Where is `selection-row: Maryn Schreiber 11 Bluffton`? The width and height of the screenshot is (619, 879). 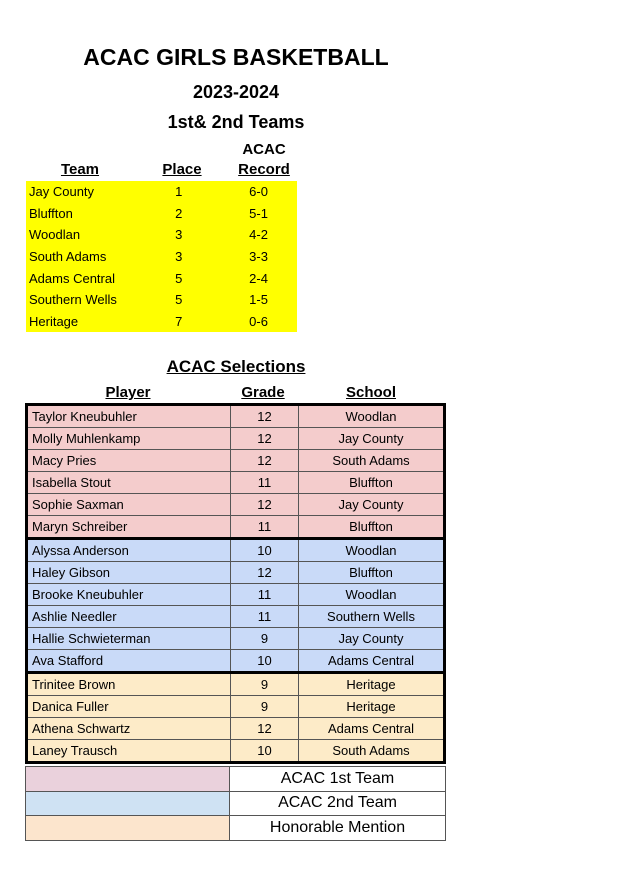
selection-row: Maryn Schreiber 11 Bluffton is located at coordinates (235, 527).